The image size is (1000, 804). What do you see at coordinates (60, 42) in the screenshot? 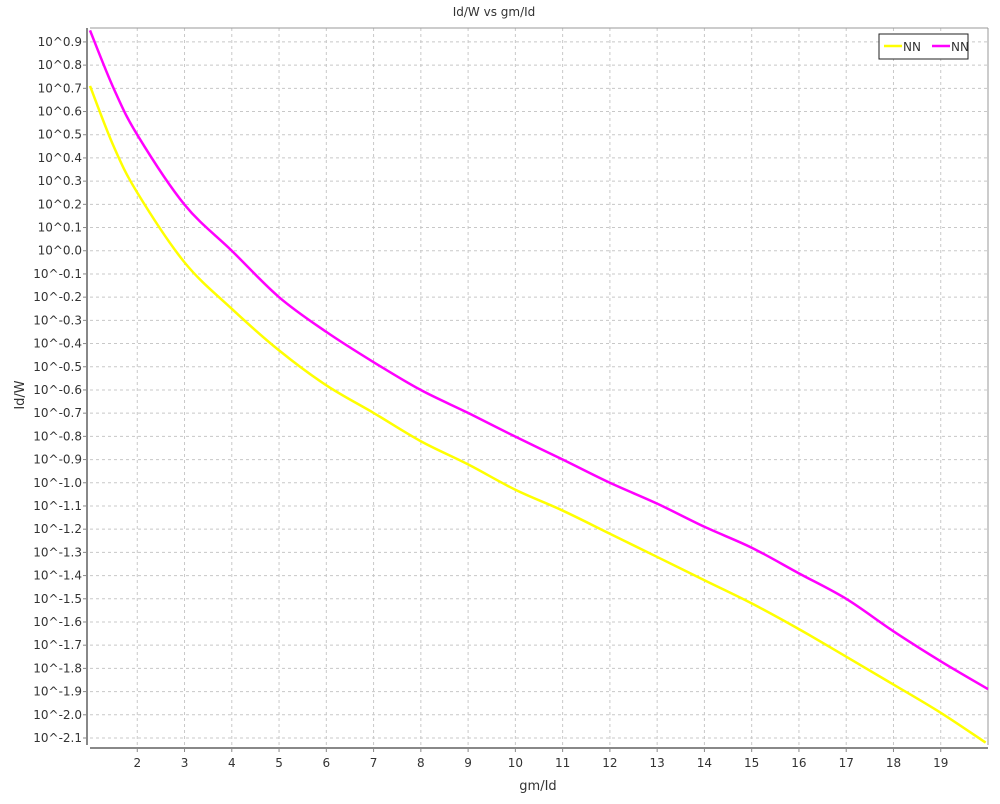
I see `y-tick-label: 10^0.9` at bounding box center [60, 42].